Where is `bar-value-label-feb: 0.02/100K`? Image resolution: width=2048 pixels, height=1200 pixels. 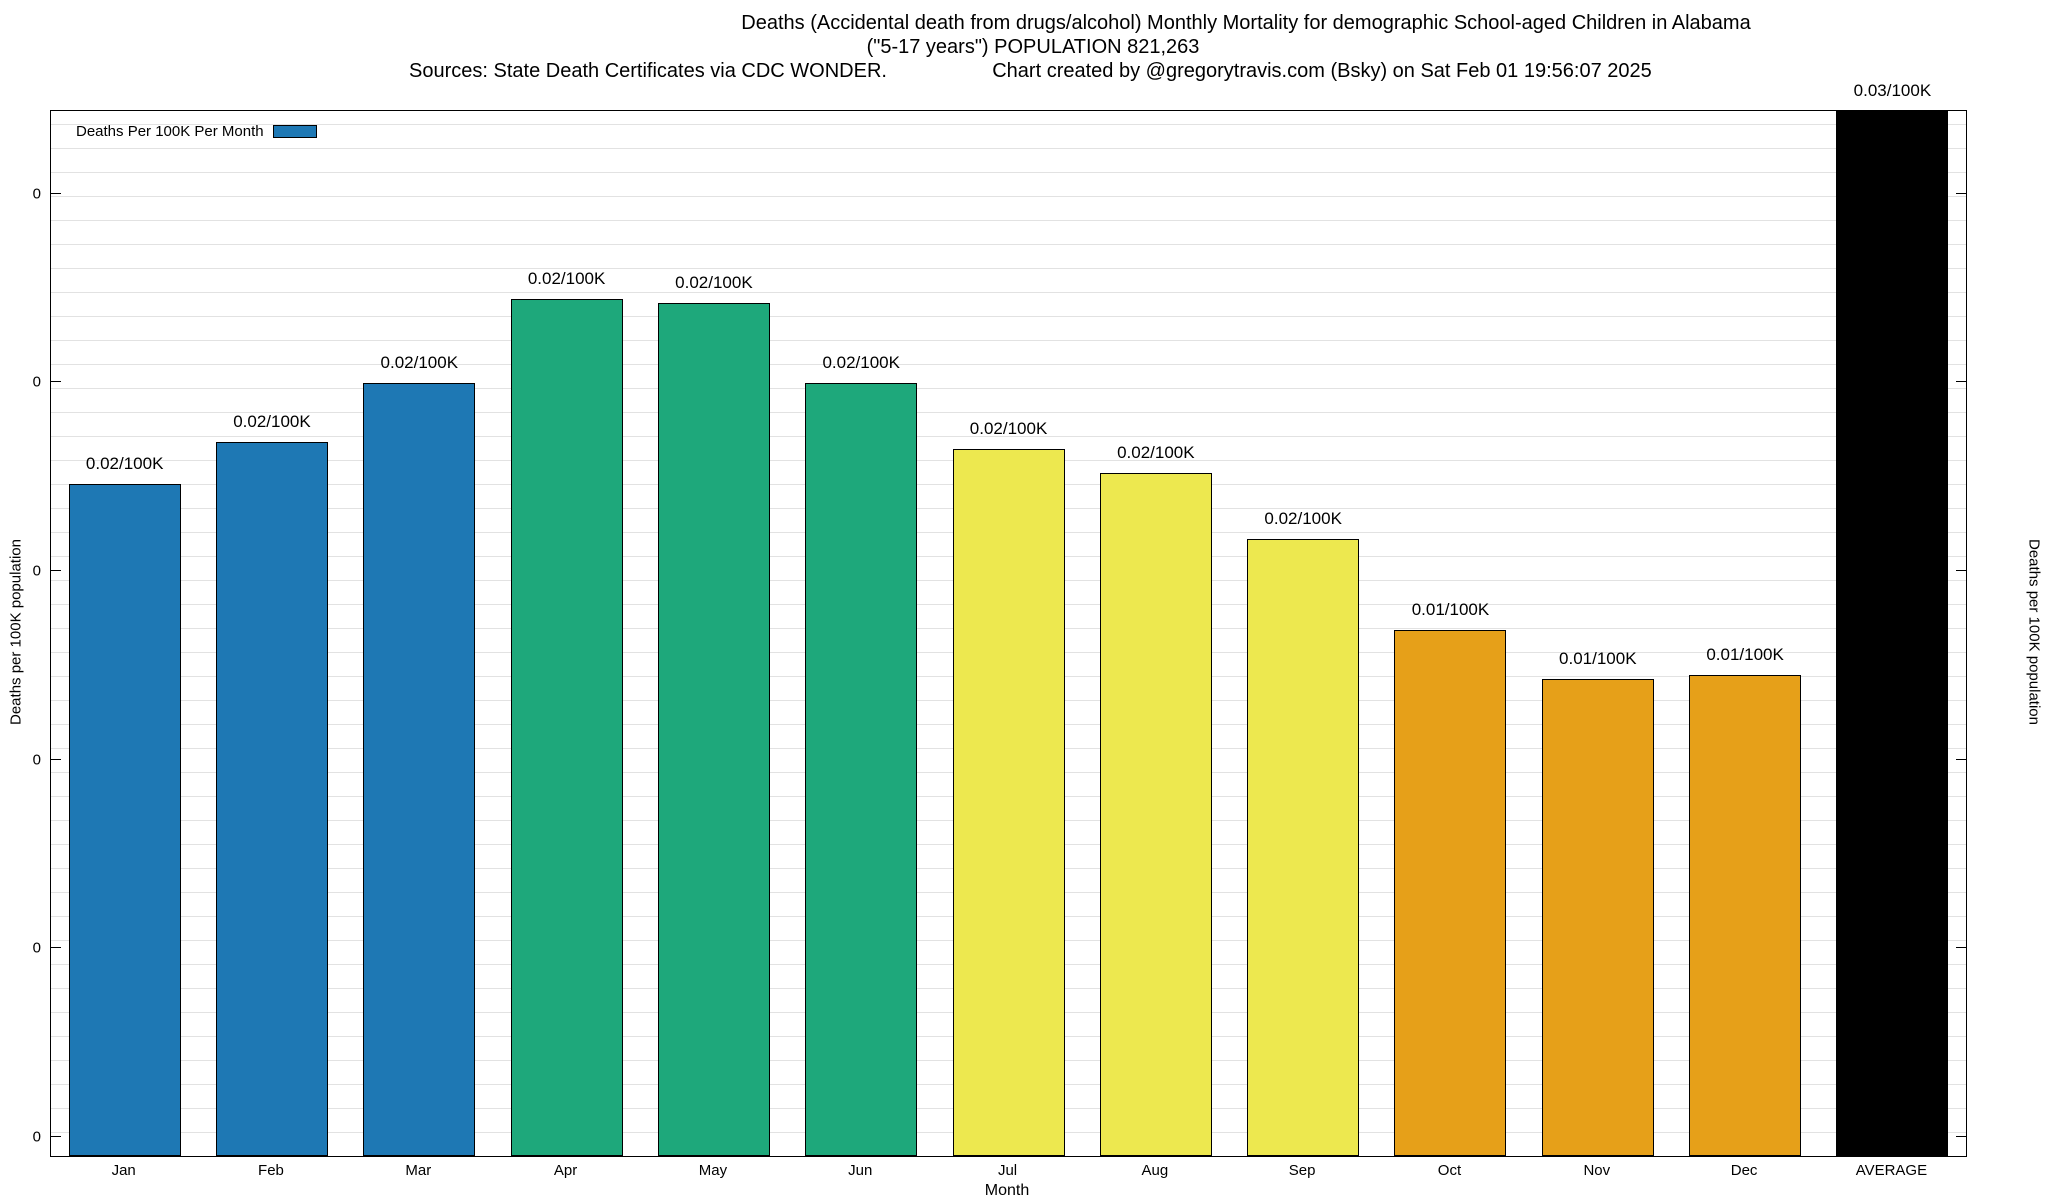
bar-value-label-feb: 0.02/100K is located at coordinates (272, 421).